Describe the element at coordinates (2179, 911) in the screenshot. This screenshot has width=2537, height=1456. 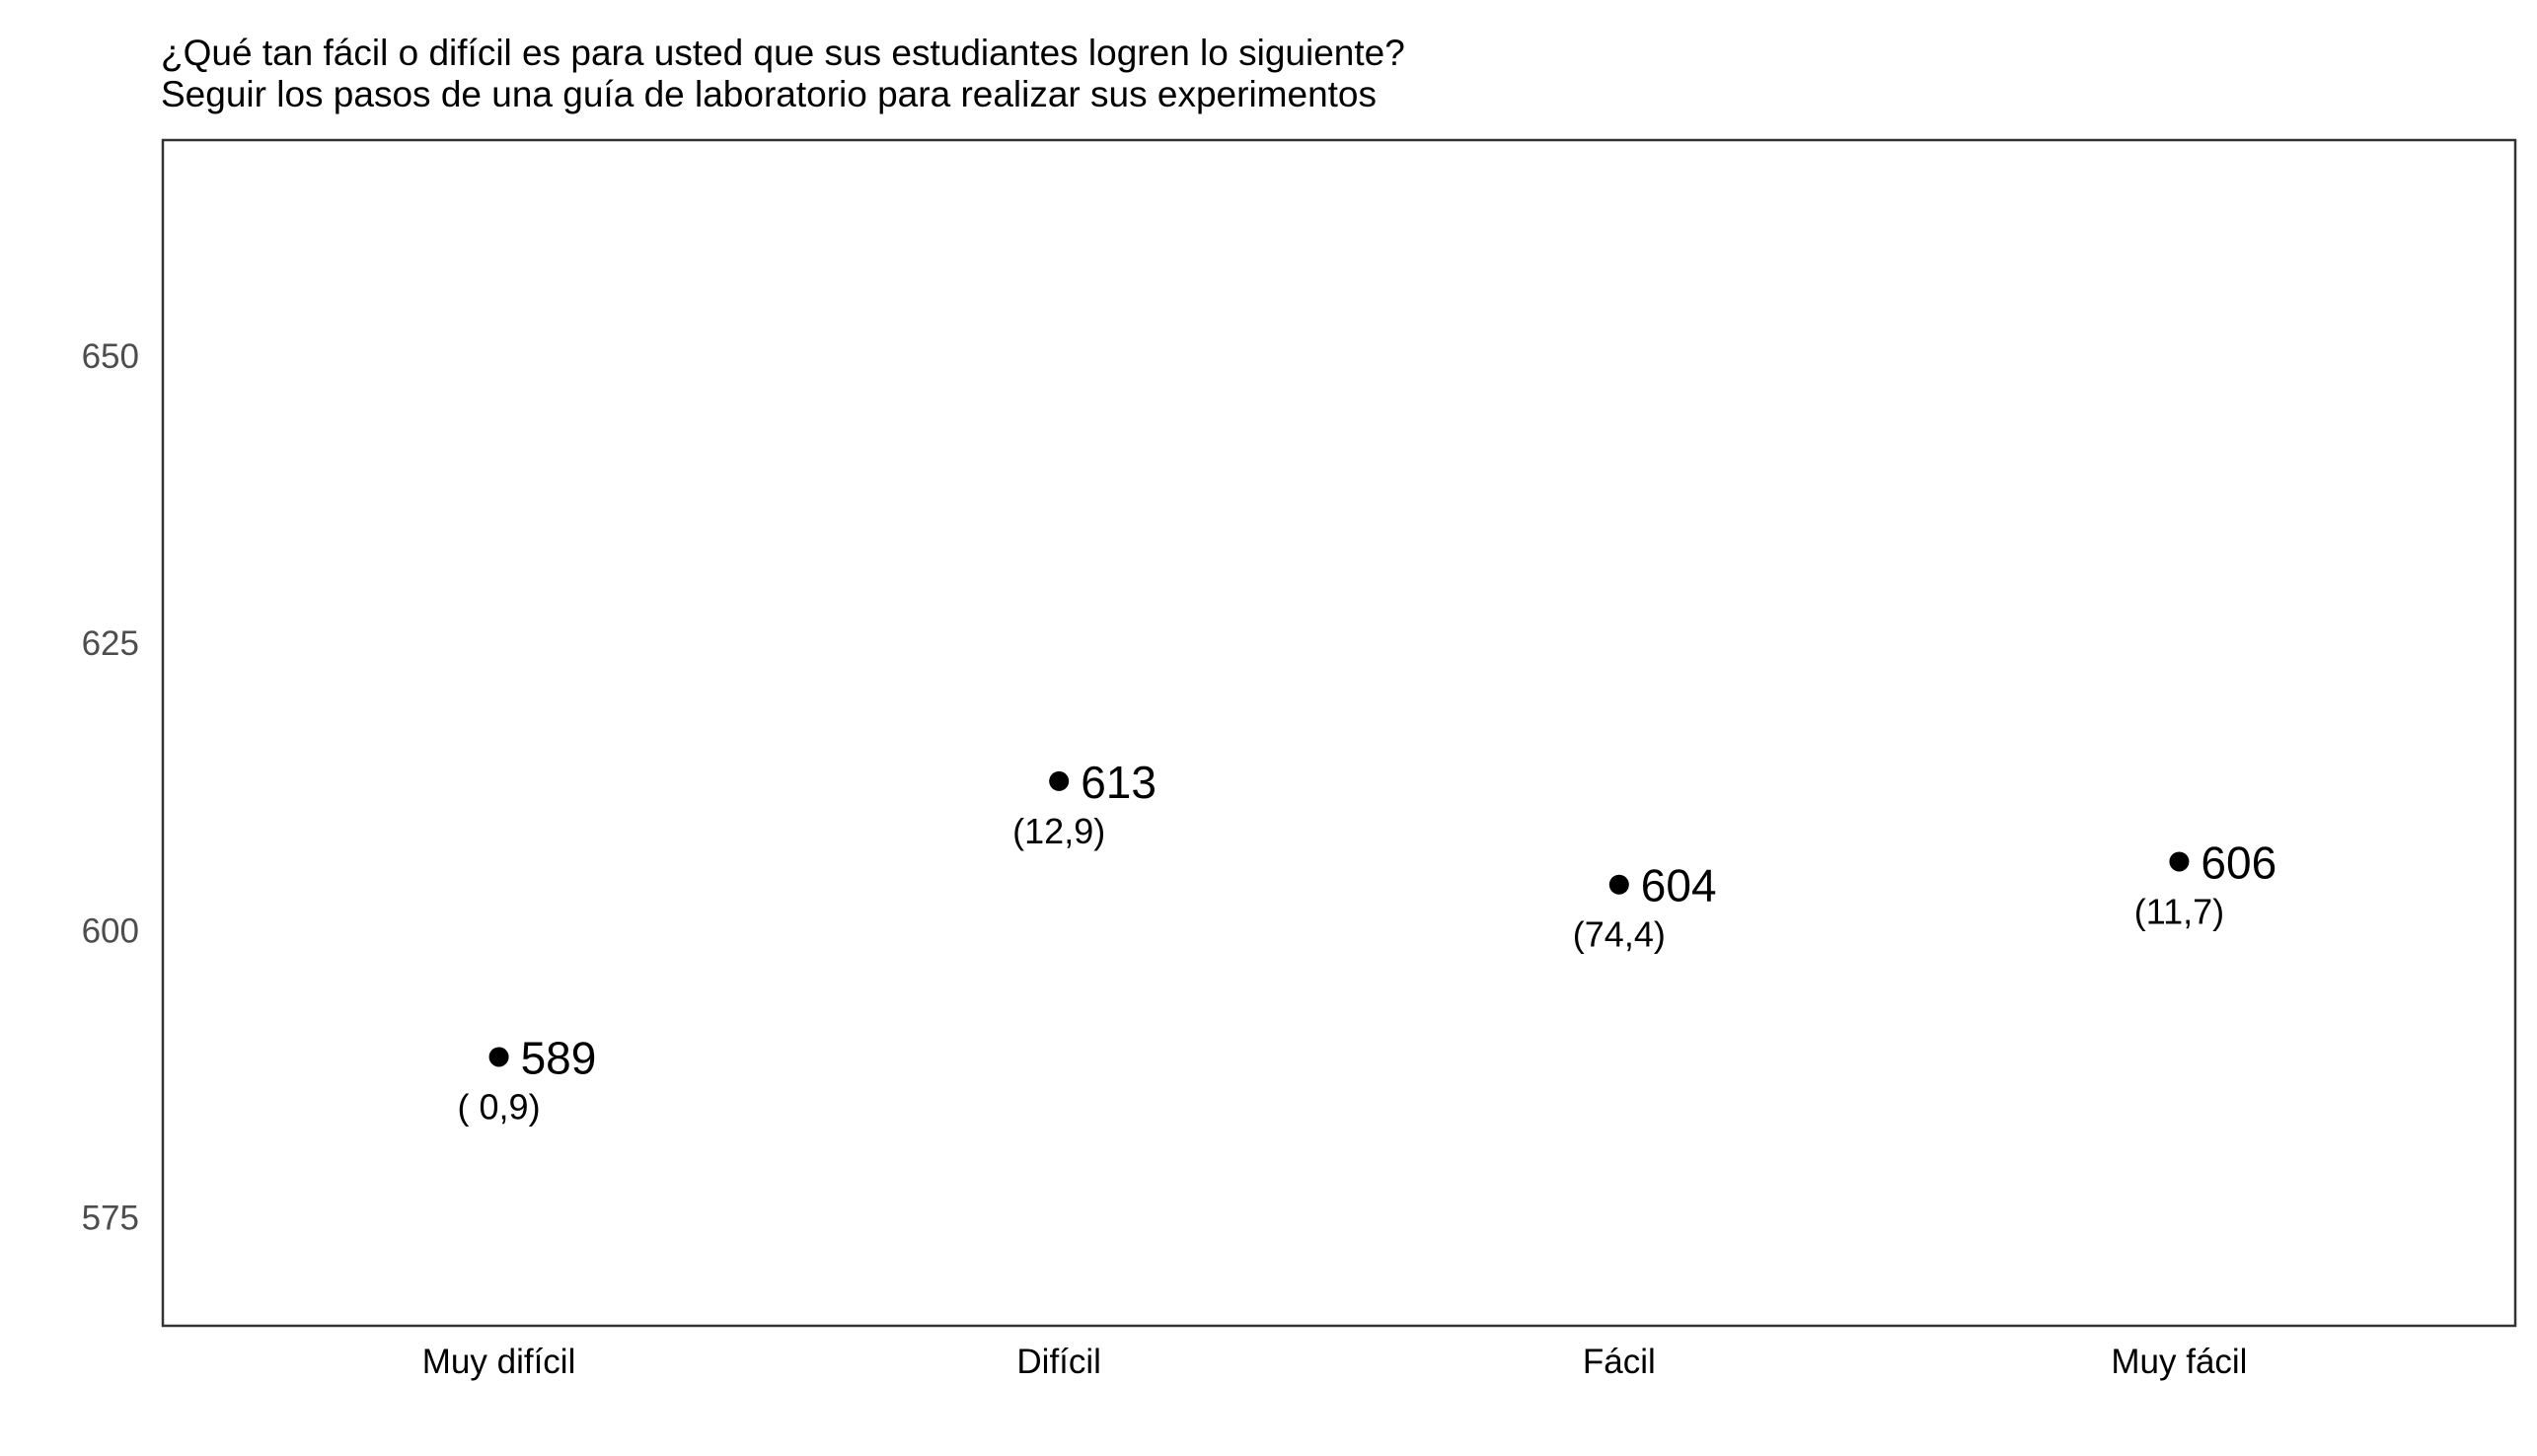
I see `percent-label: (11,7)` at that location.